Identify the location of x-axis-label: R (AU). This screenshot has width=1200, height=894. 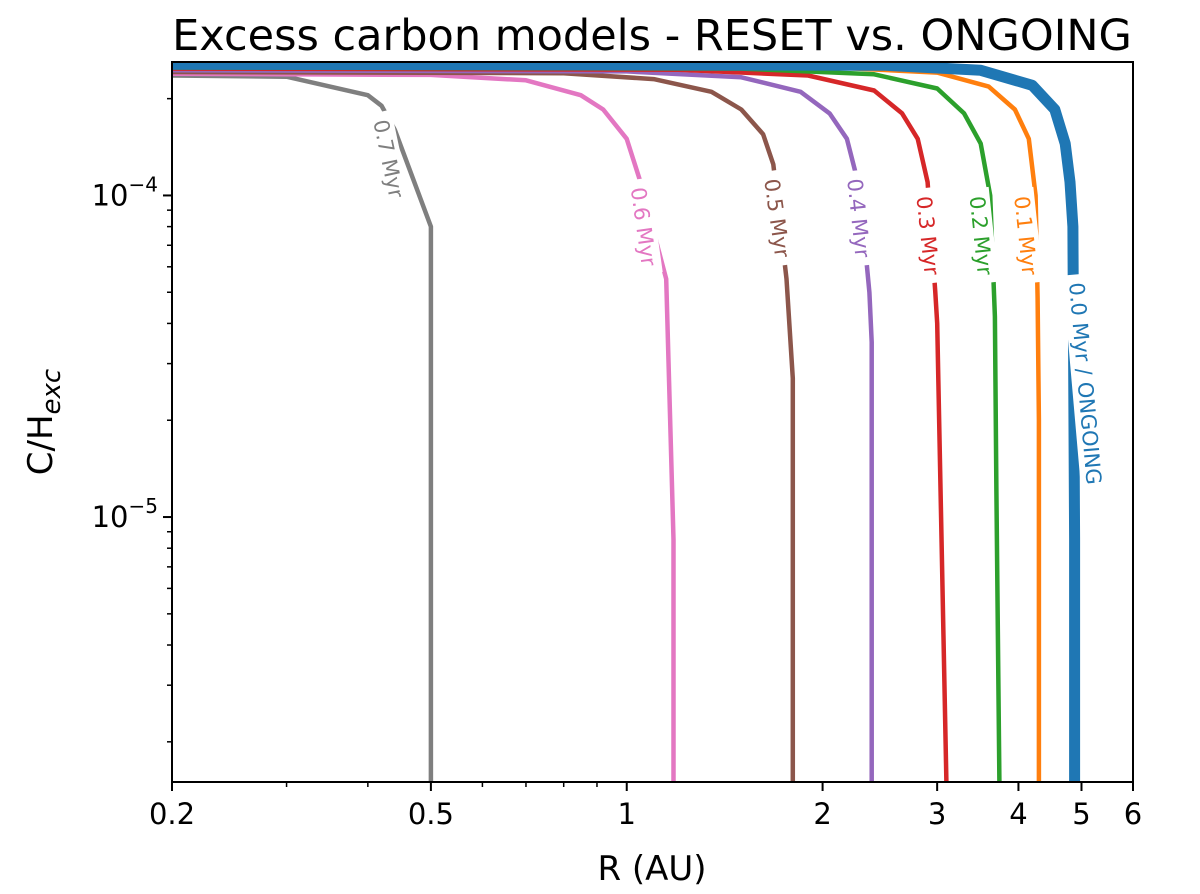
(651, 869).